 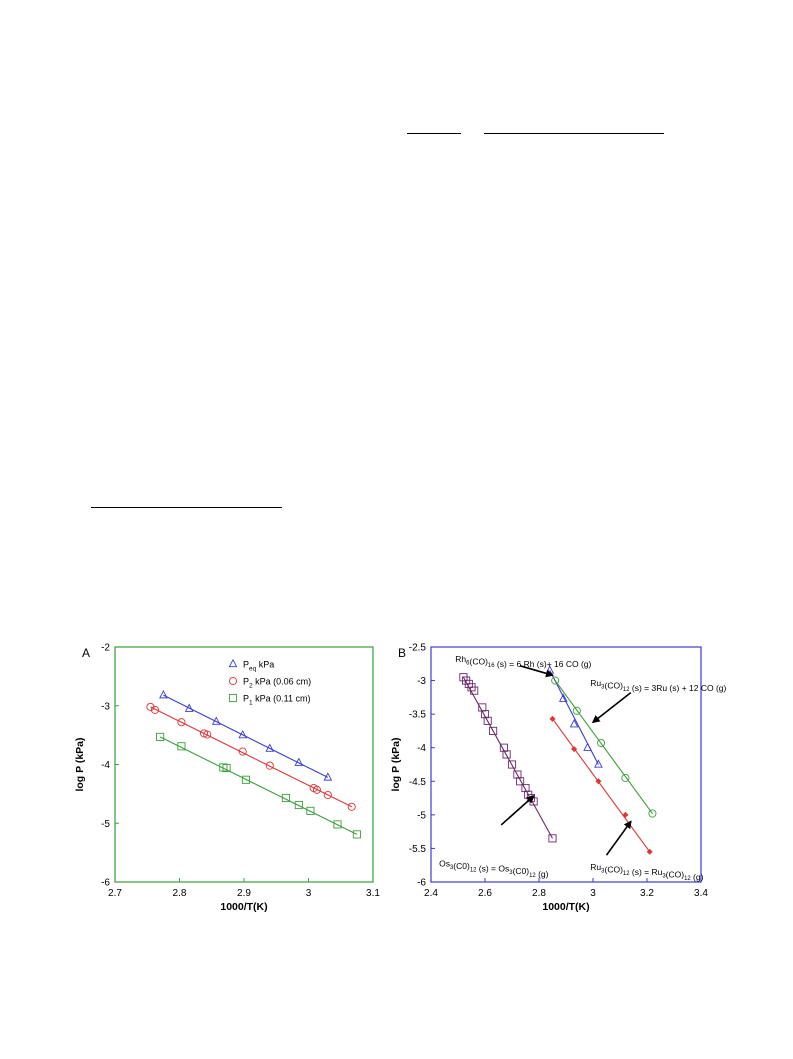 I want to click on footnote-rule, so click(x=186, y=507).